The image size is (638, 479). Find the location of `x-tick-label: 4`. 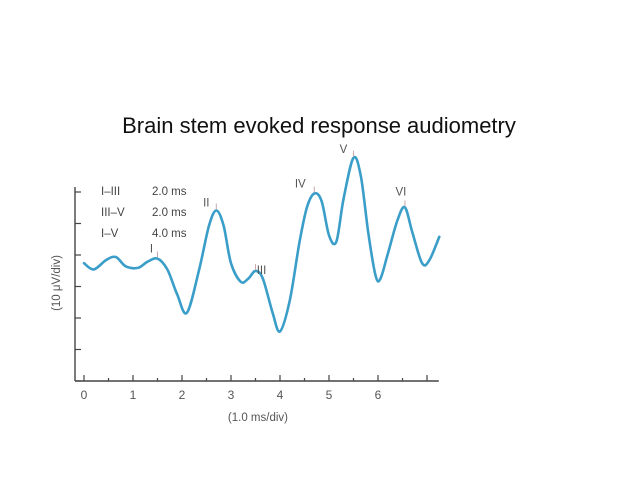

x-tick-label: 4 is located at coordinates (280, 395).